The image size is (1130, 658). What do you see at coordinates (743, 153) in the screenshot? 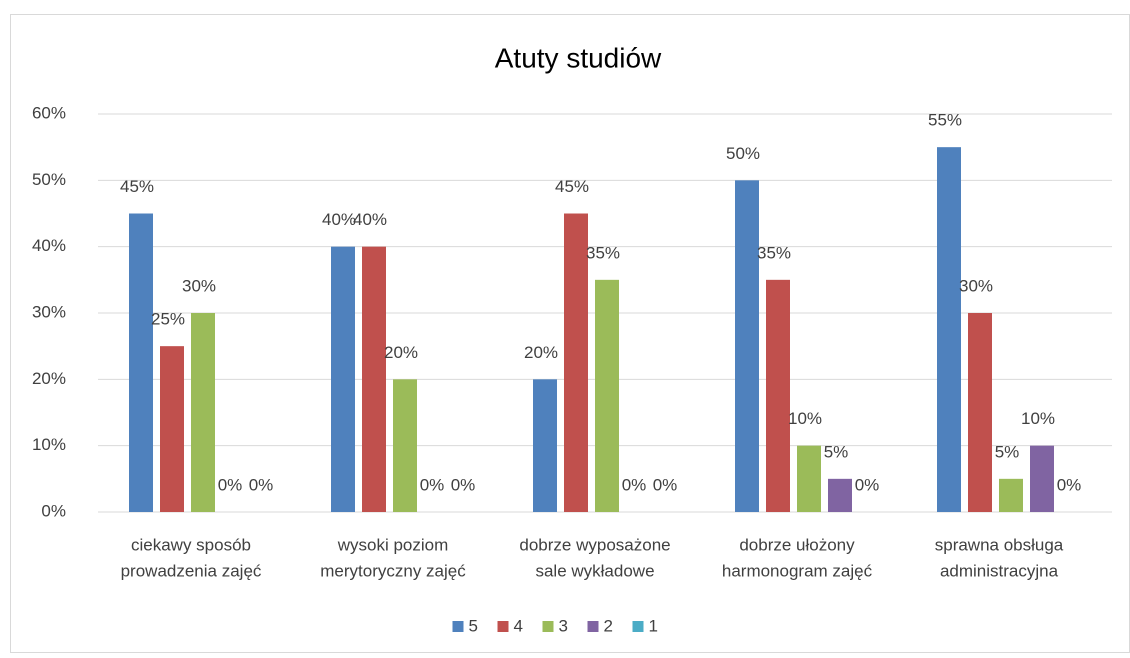
I see `data-label: 50%` at bounding box center [743, 153].